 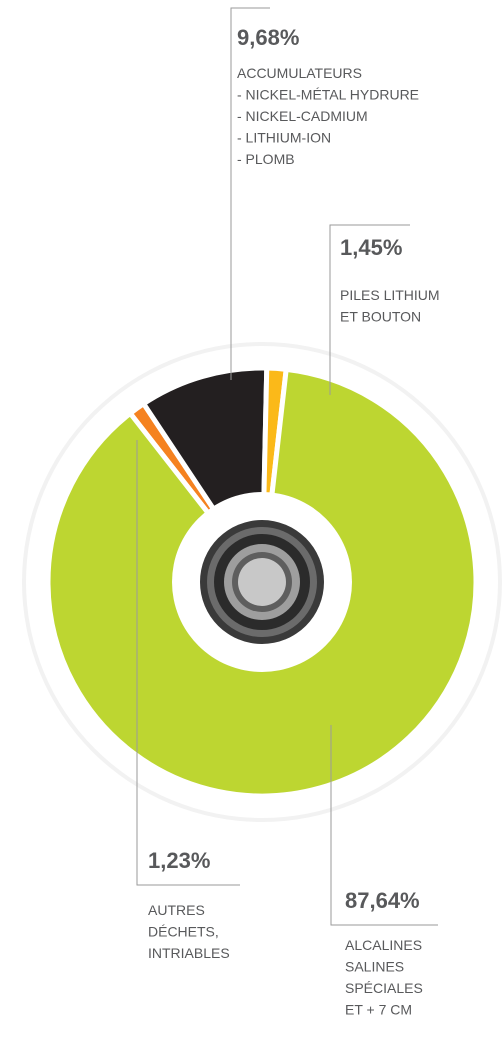 What do you see at coordinates (378, 1010) in the screenshot?
I see `category-label: ET + 7 CM` at bounding box center [378, 1010].